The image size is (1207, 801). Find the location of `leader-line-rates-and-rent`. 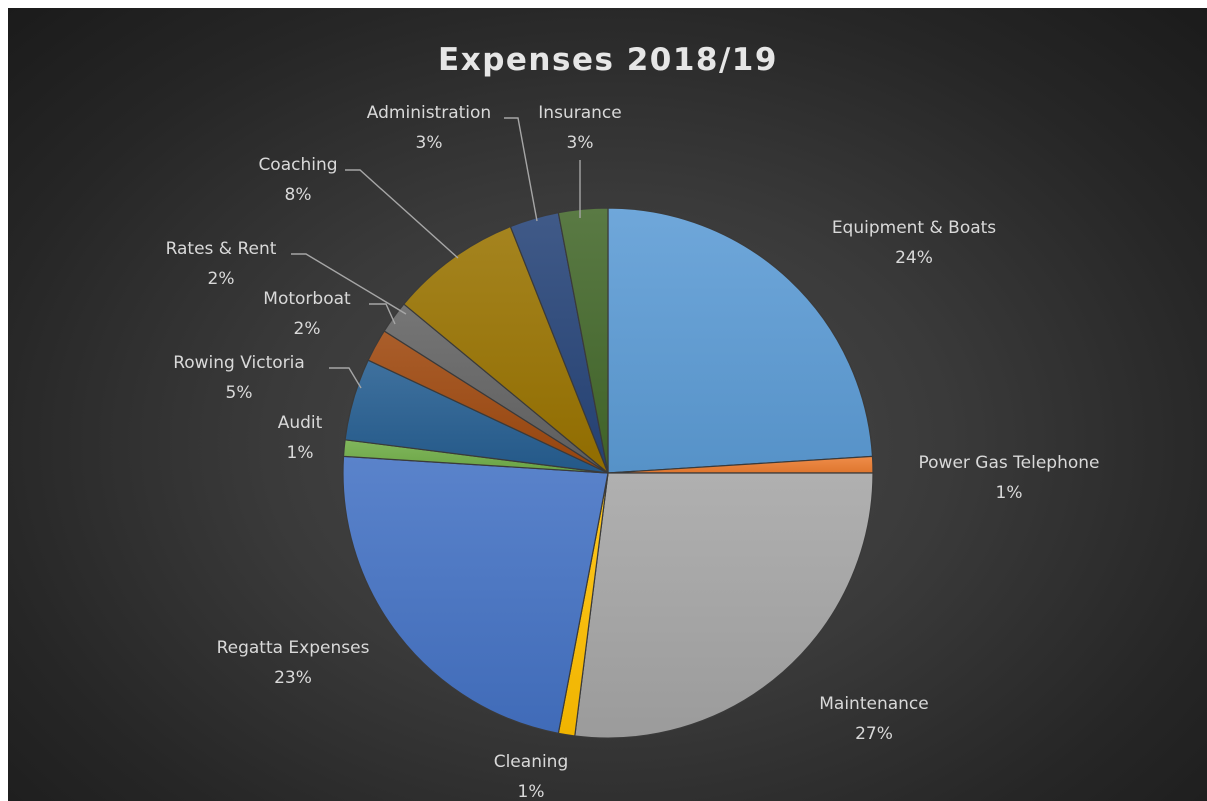

leader-line-rates-and-rent is located at coordinates (349, 284).